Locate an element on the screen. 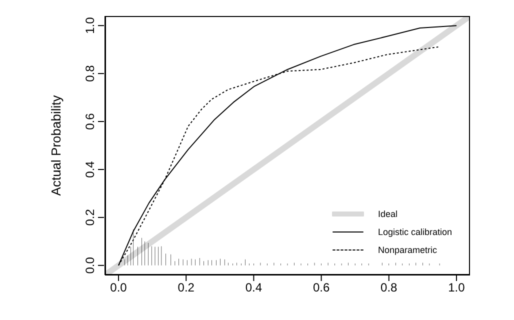 This screenshot has height=320, width=514. y-tick-label: 0.4 is located at coordinates (90, 169).